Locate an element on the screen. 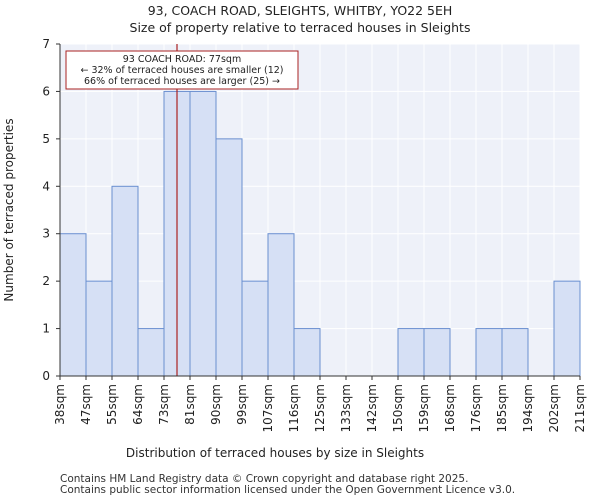 This screenshot has height=500, width=600. bar-90sqm is located at coordinates (229, 257).